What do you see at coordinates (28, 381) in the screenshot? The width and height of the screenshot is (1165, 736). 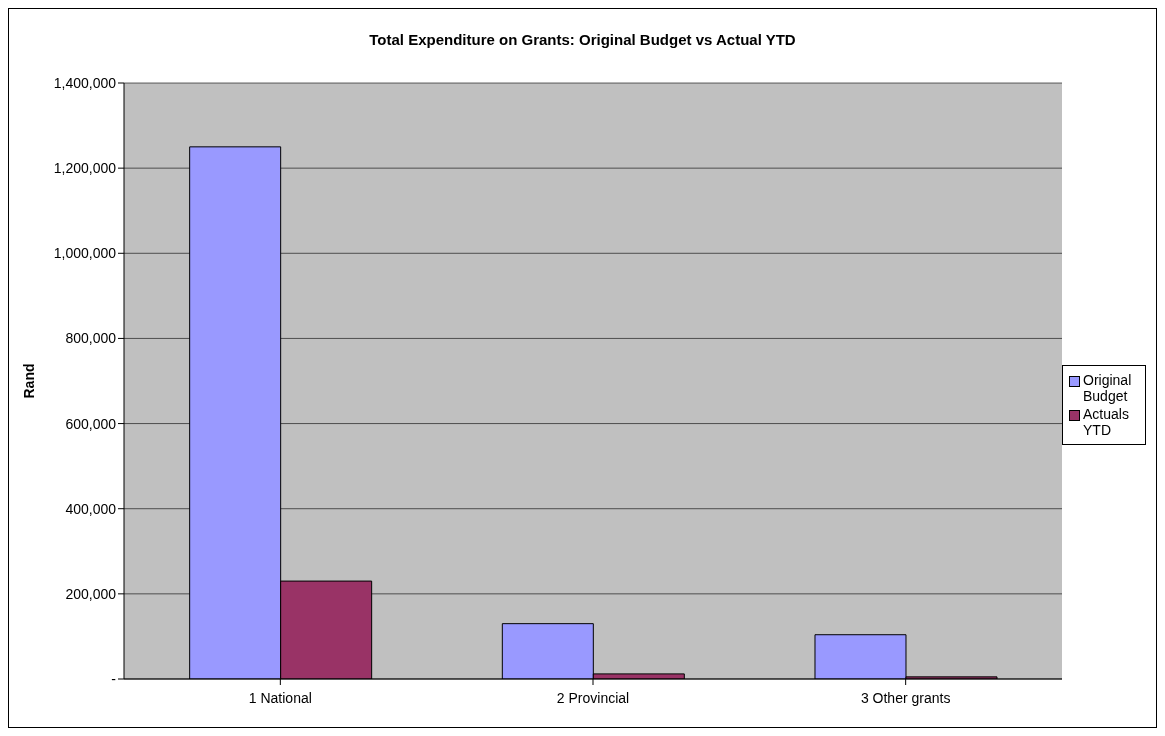 I see `y-axis-title: Rand` at bounding box center [28, 381].